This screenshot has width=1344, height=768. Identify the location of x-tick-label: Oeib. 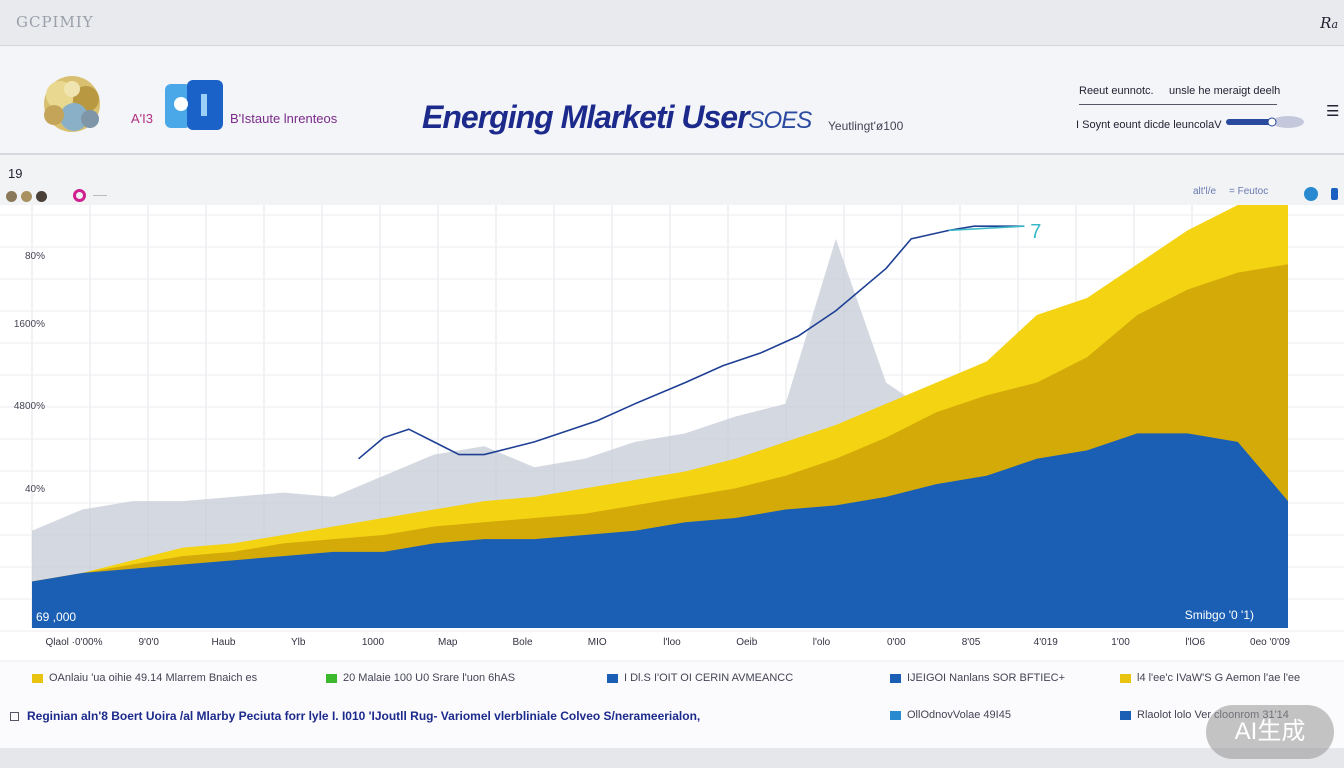
(747, 642).